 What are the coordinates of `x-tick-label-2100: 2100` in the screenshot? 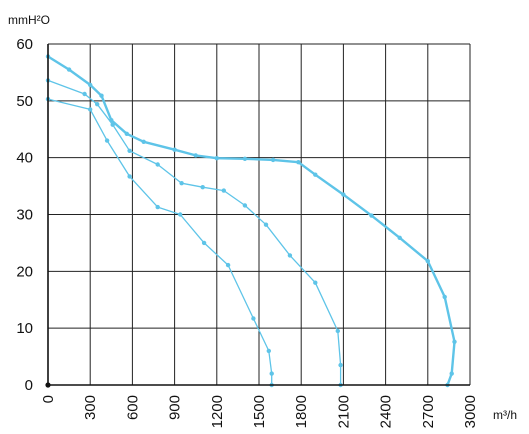 It's located at (343, 411).